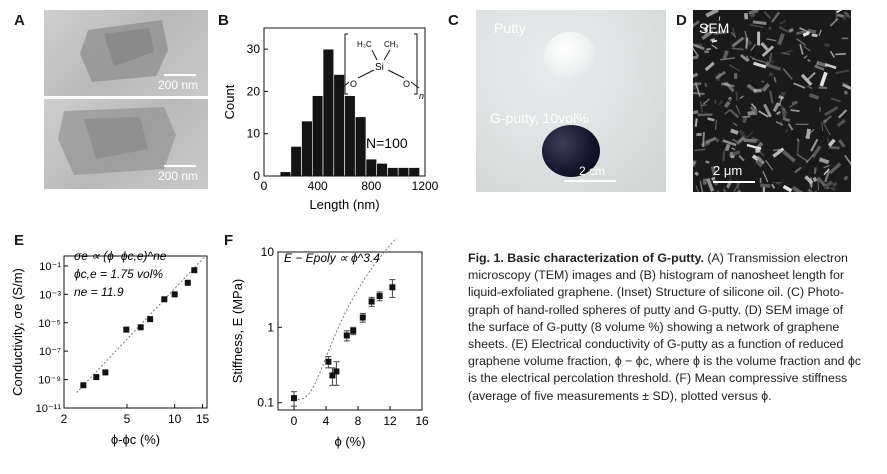  Describe the element at coordinates (49, 381) in the screenshot. I see `y-tick-label: 10⁻⁹` at that location.